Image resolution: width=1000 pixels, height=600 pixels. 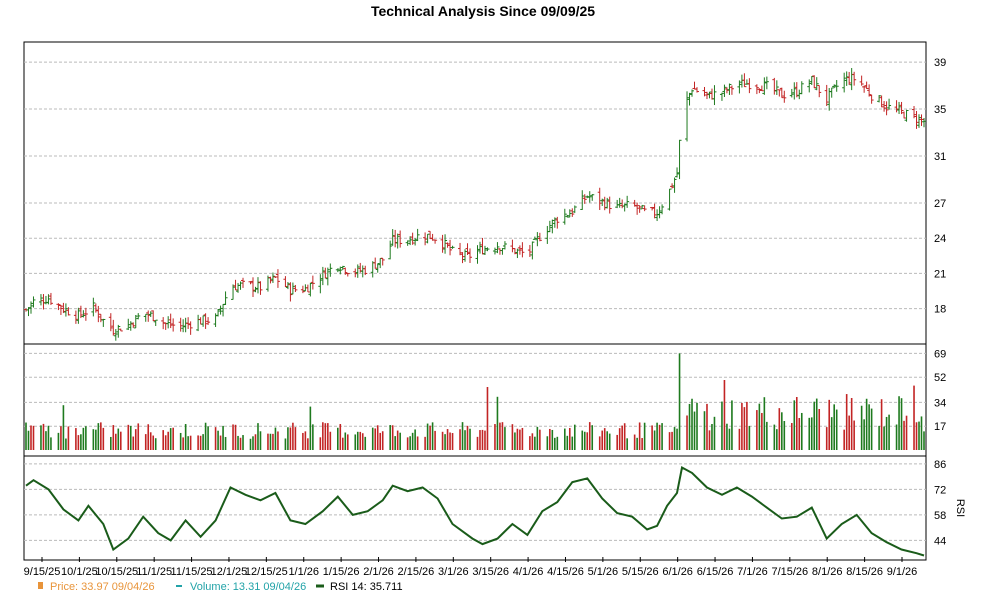 I want to click on x-tick-label: 7/15/26, so click(x=789, y=572).